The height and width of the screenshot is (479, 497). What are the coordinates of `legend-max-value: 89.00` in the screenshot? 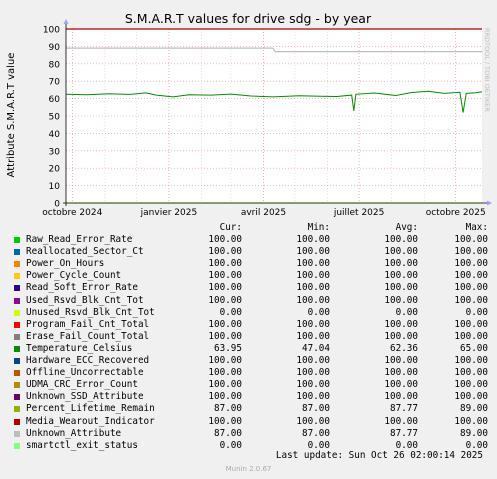 It's located at (474, 433).